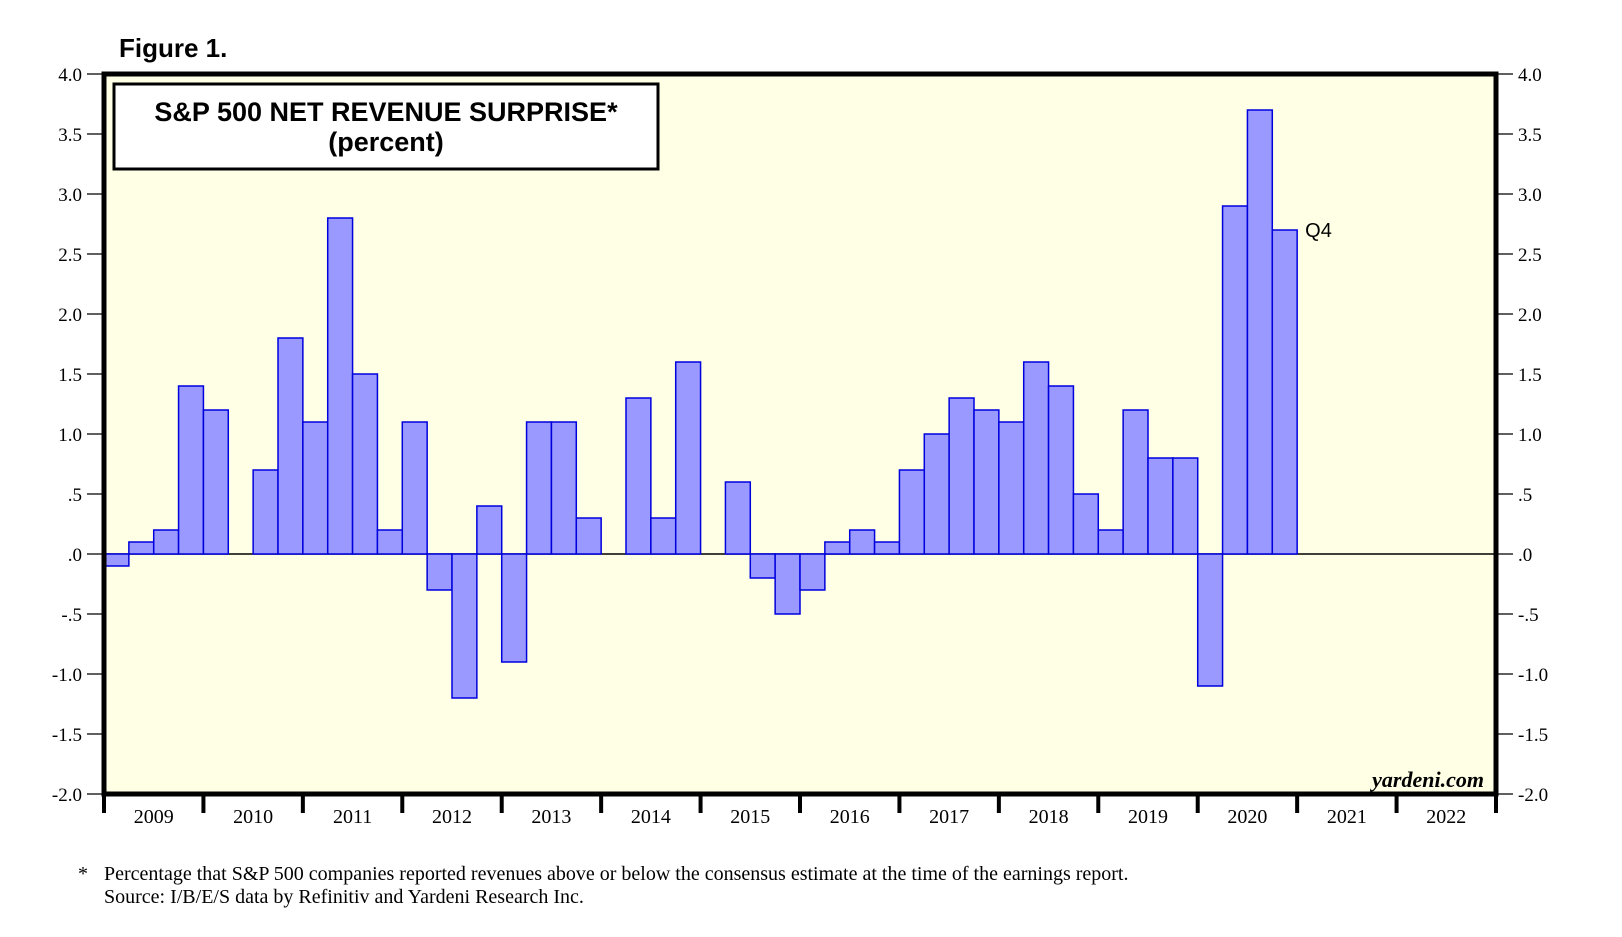  What do you see at coordinates (514, 608) in the screenshot?
I see `bar-2013-q1` at bounding box center [514, 608].